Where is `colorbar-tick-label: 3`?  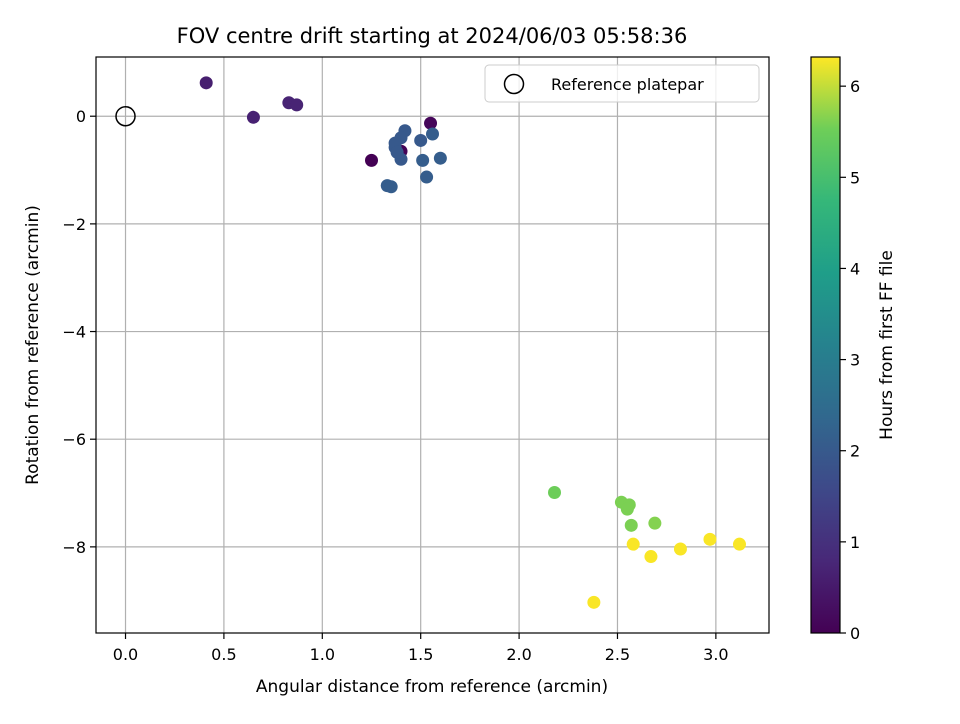 colorbar-tick-label: 3 is located at coordinates (855, 360).